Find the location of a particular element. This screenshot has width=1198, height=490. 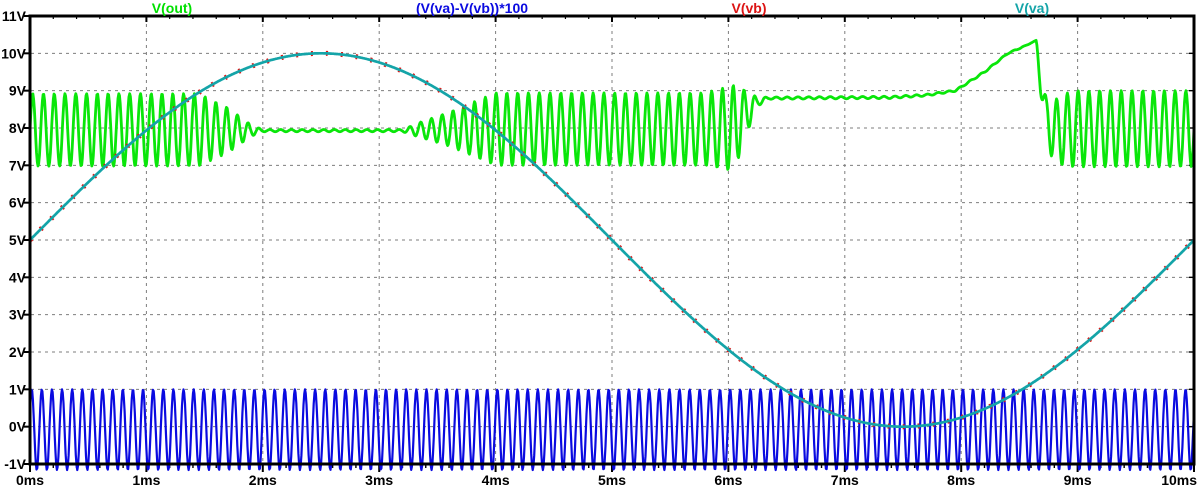

x-tick-label: 9ms is located at coordinates (1078, 480).